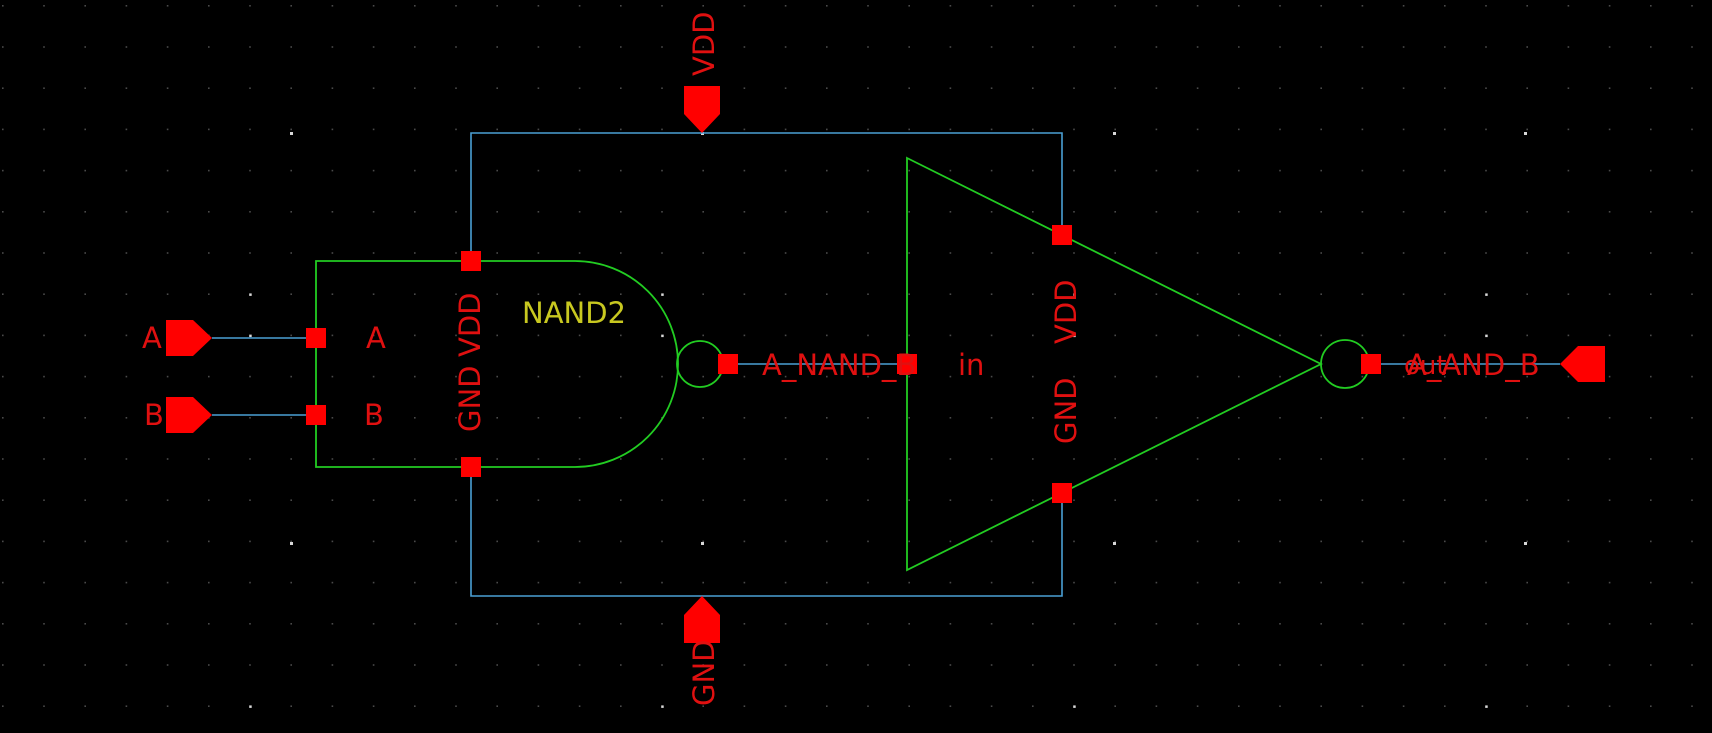 Image resolution: width=1712 pixels, height=733 pixels. What do you see at coordinates (316, 338) in the screenshot?
I see `nand2-pin-a` at bounding box center [316, 338].